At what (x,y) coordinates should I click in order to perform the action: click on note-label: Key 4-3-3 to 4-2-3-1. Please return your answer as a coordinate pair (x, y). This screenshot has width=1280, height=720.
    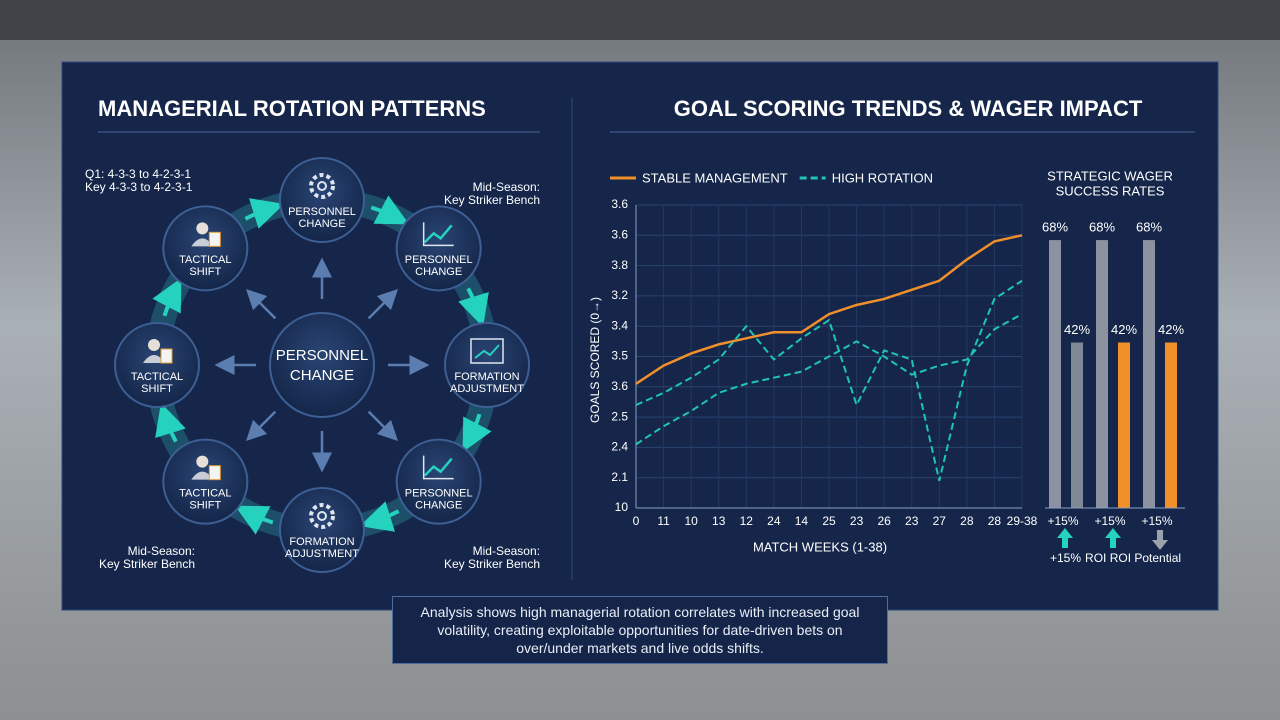
    Looking at the image, I should click on (139, 187).